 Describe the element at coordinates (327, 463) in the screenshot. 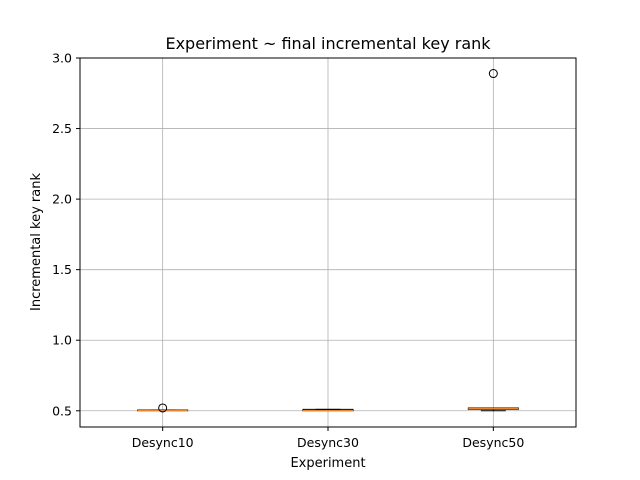

I see `x-axis-label: Experiment` at that location.